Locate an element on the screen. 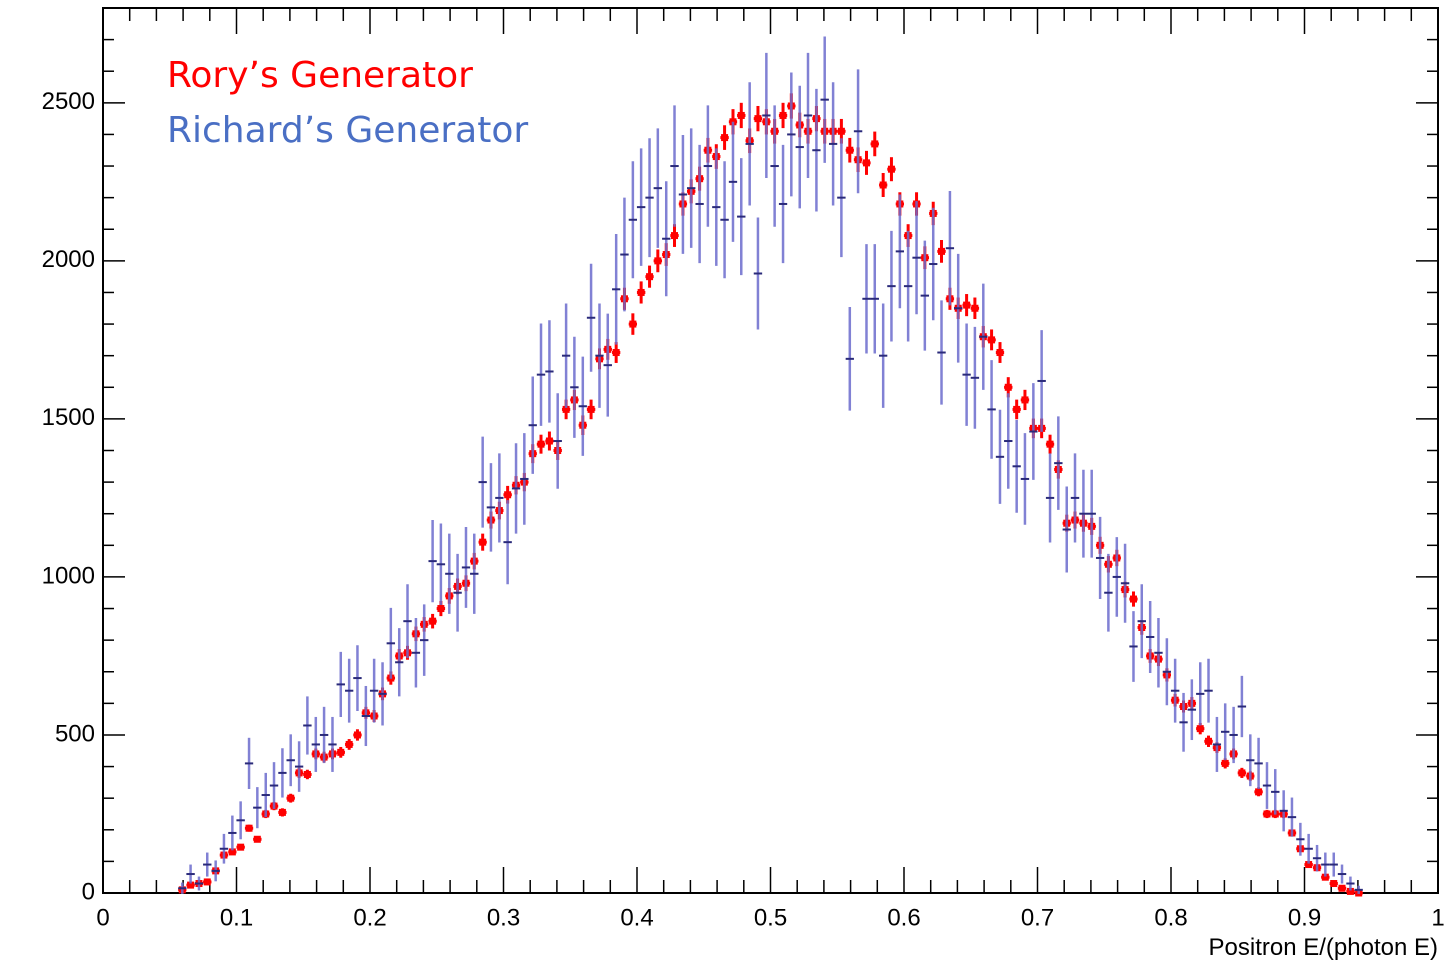 The width and height of the screenshot is (1450, 977). y-tick-label: 500 is located at coordinates (75, 733).